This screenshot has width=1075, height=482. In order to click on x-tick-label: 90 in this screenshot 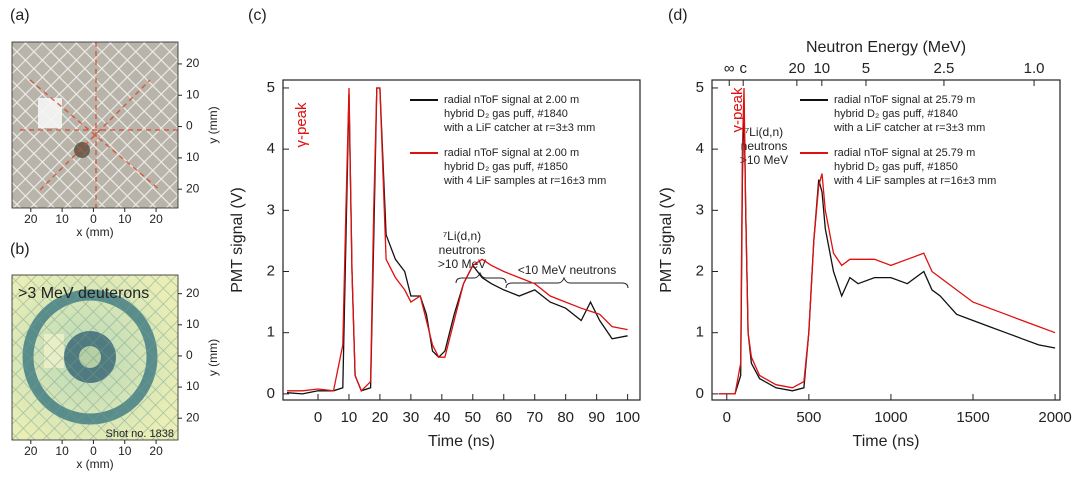, I will do `click(596, 417)`.